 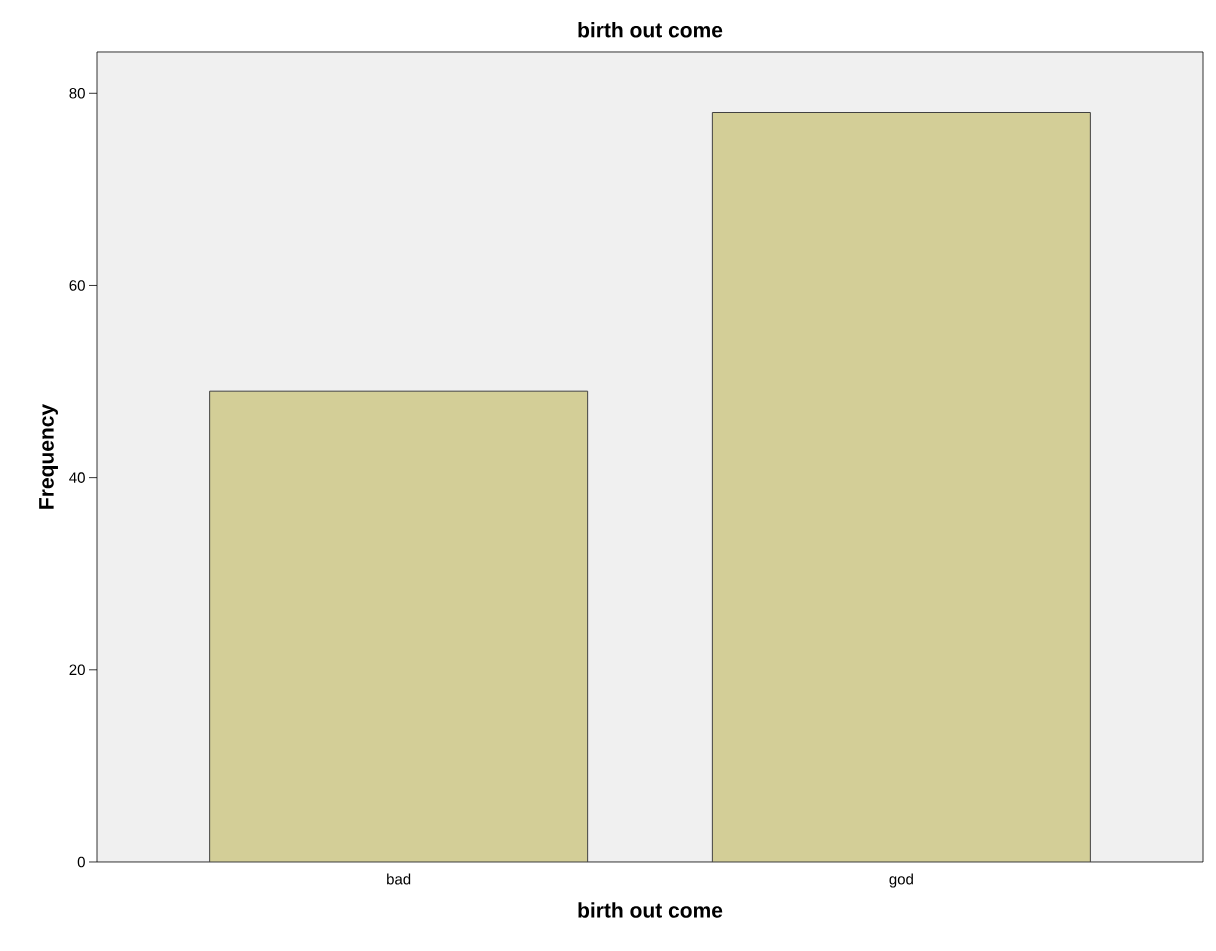 I want to click on y-axis-title: Frequency, so click(x=48, y=456).